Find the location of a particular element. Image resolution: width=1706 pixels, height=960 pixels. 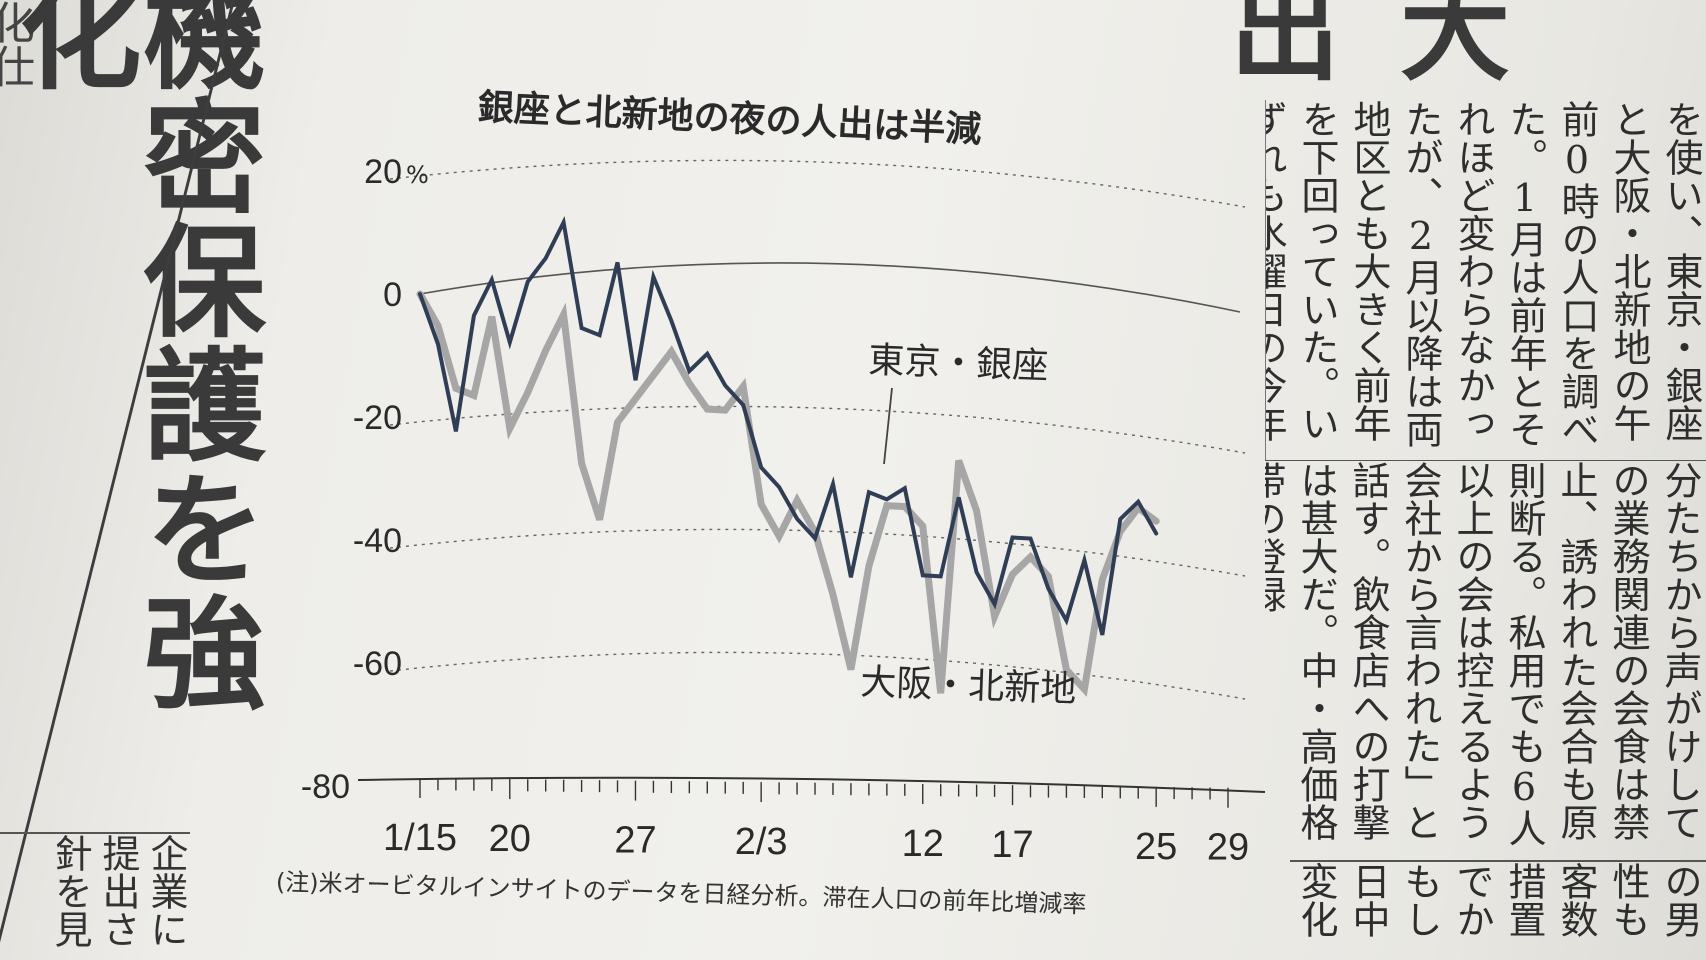

x-axis-line is located at coordinates (811, 784).